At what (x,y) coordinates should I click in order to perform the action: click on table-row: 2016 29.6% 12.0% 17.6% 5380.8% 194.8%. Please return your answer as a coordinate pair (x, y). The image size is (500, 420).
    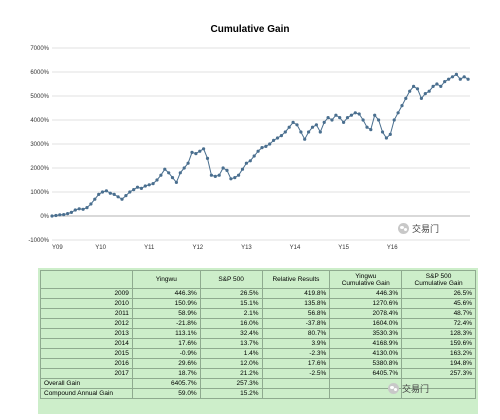
    Looking at the image, I should click on (258, 363).